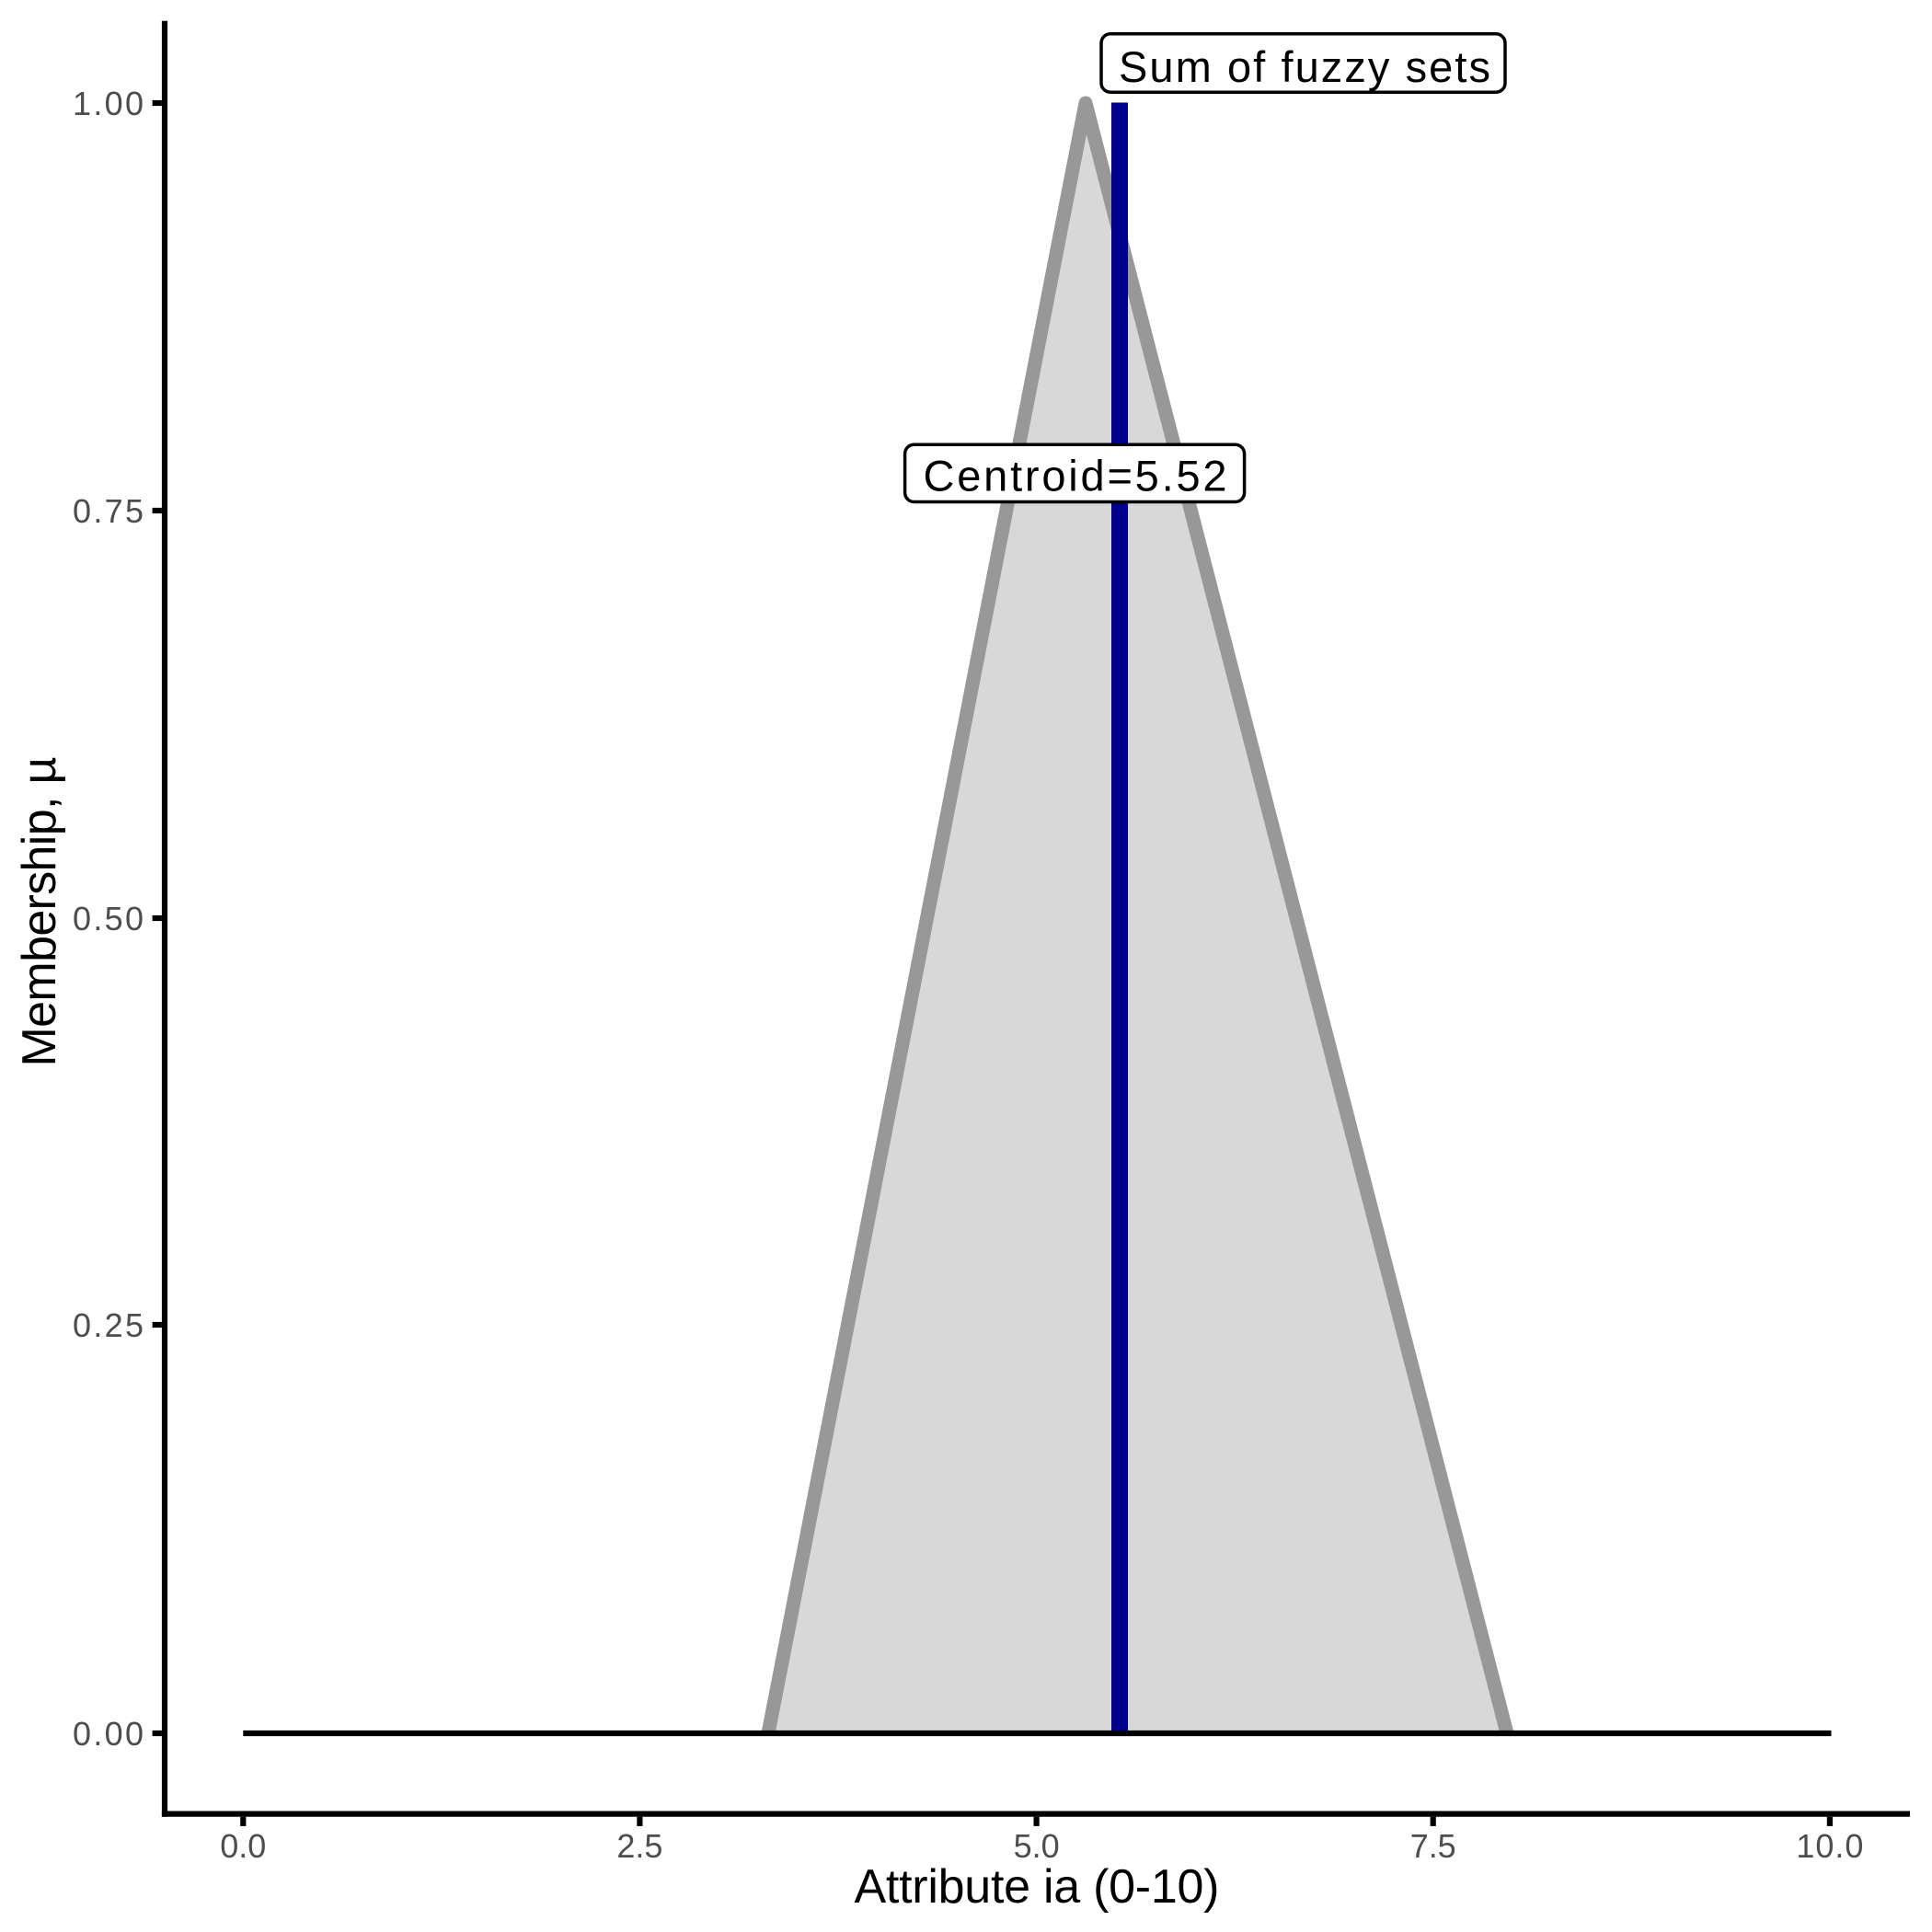 Image resolution: width=1932 pixels, height=1932 pixels. I want to click on svg-text: 0.75, so click(108, 511).